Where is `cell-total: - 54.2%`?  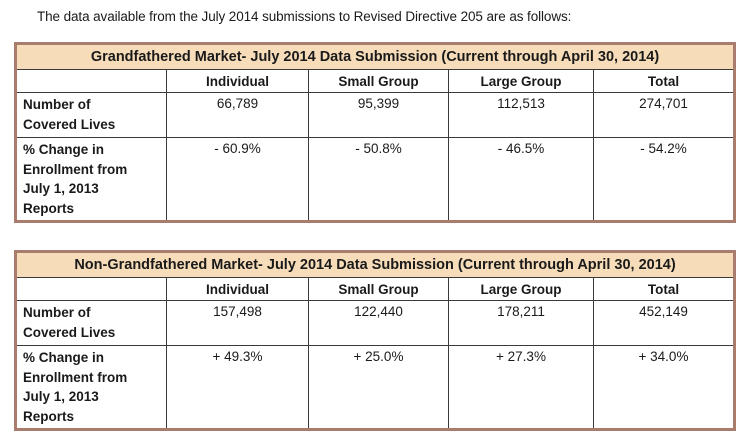 cell-total: - 54.2% is located at coordinates (664, 179).